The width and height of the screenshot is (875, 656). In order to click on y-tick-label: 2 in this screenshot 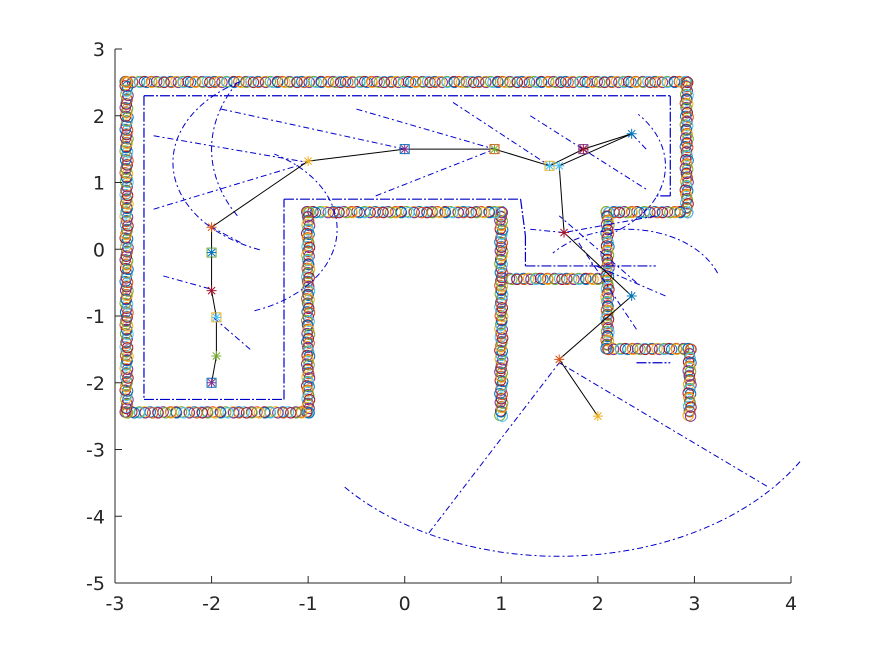, I will do `click(99, 117)`.